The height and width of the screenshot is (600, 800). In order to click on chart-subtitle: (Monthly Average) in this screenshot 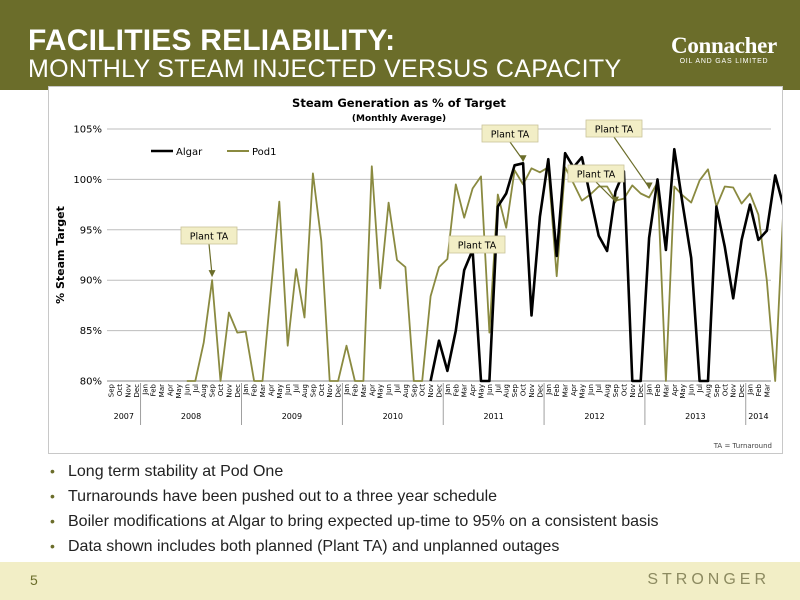, I will do `click(399, 119)`.